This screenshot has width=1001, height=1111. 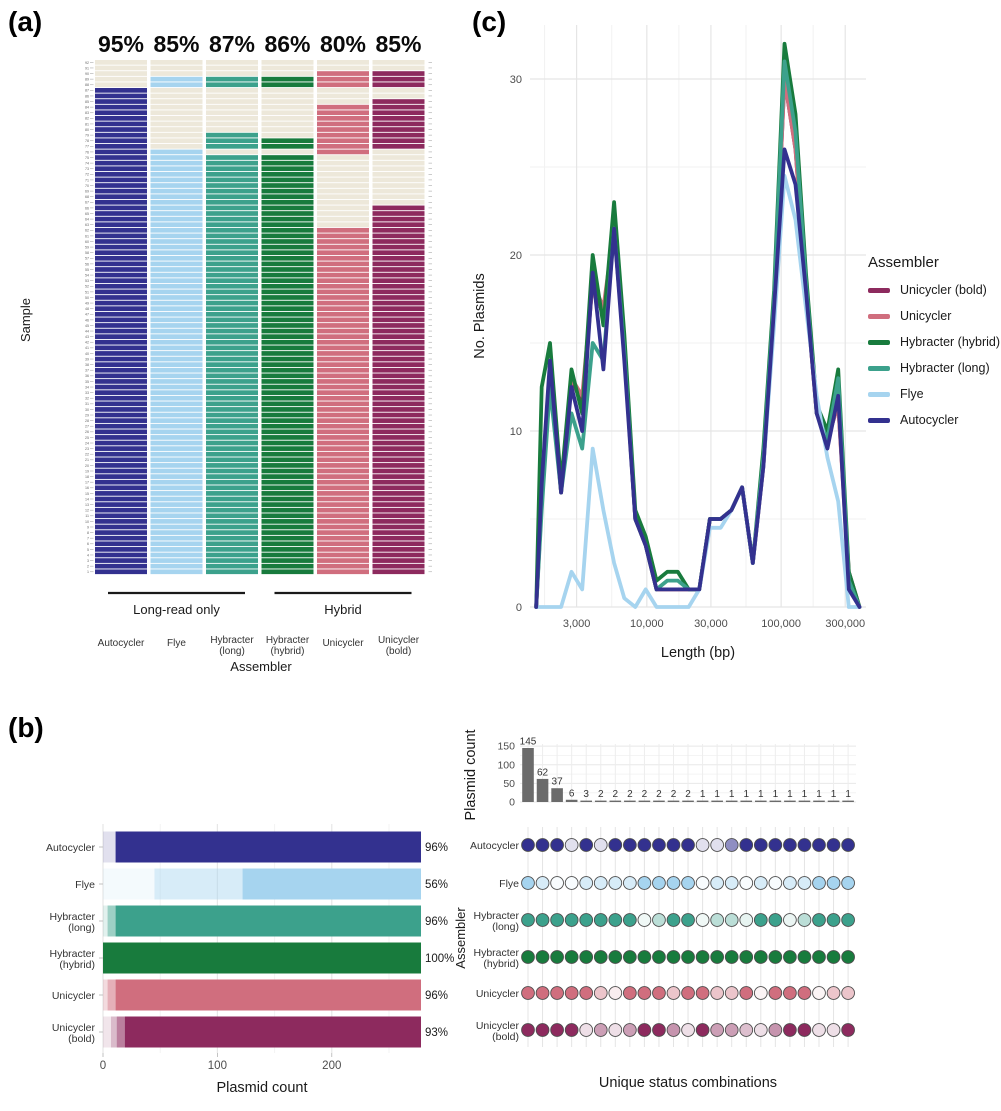 What do you see at coordinates (87, 253) in the screenshot?
I see `sample-tick-label: 58` at bounding box center [87, 253].